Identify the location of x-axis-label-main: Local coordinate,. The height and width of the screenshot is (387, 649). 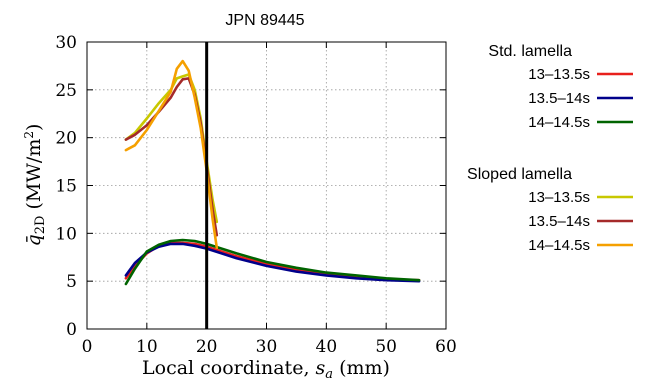
(229, 368).